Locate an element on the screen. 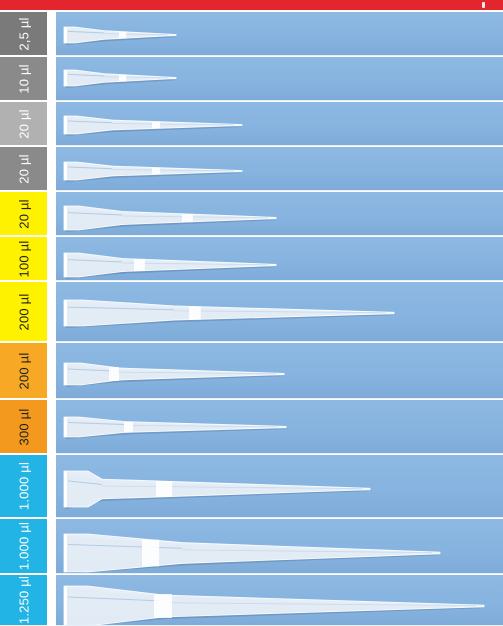 This screenshot has width=503, height=626. volume-label: 10 µl is located at coordinates (23, 78).